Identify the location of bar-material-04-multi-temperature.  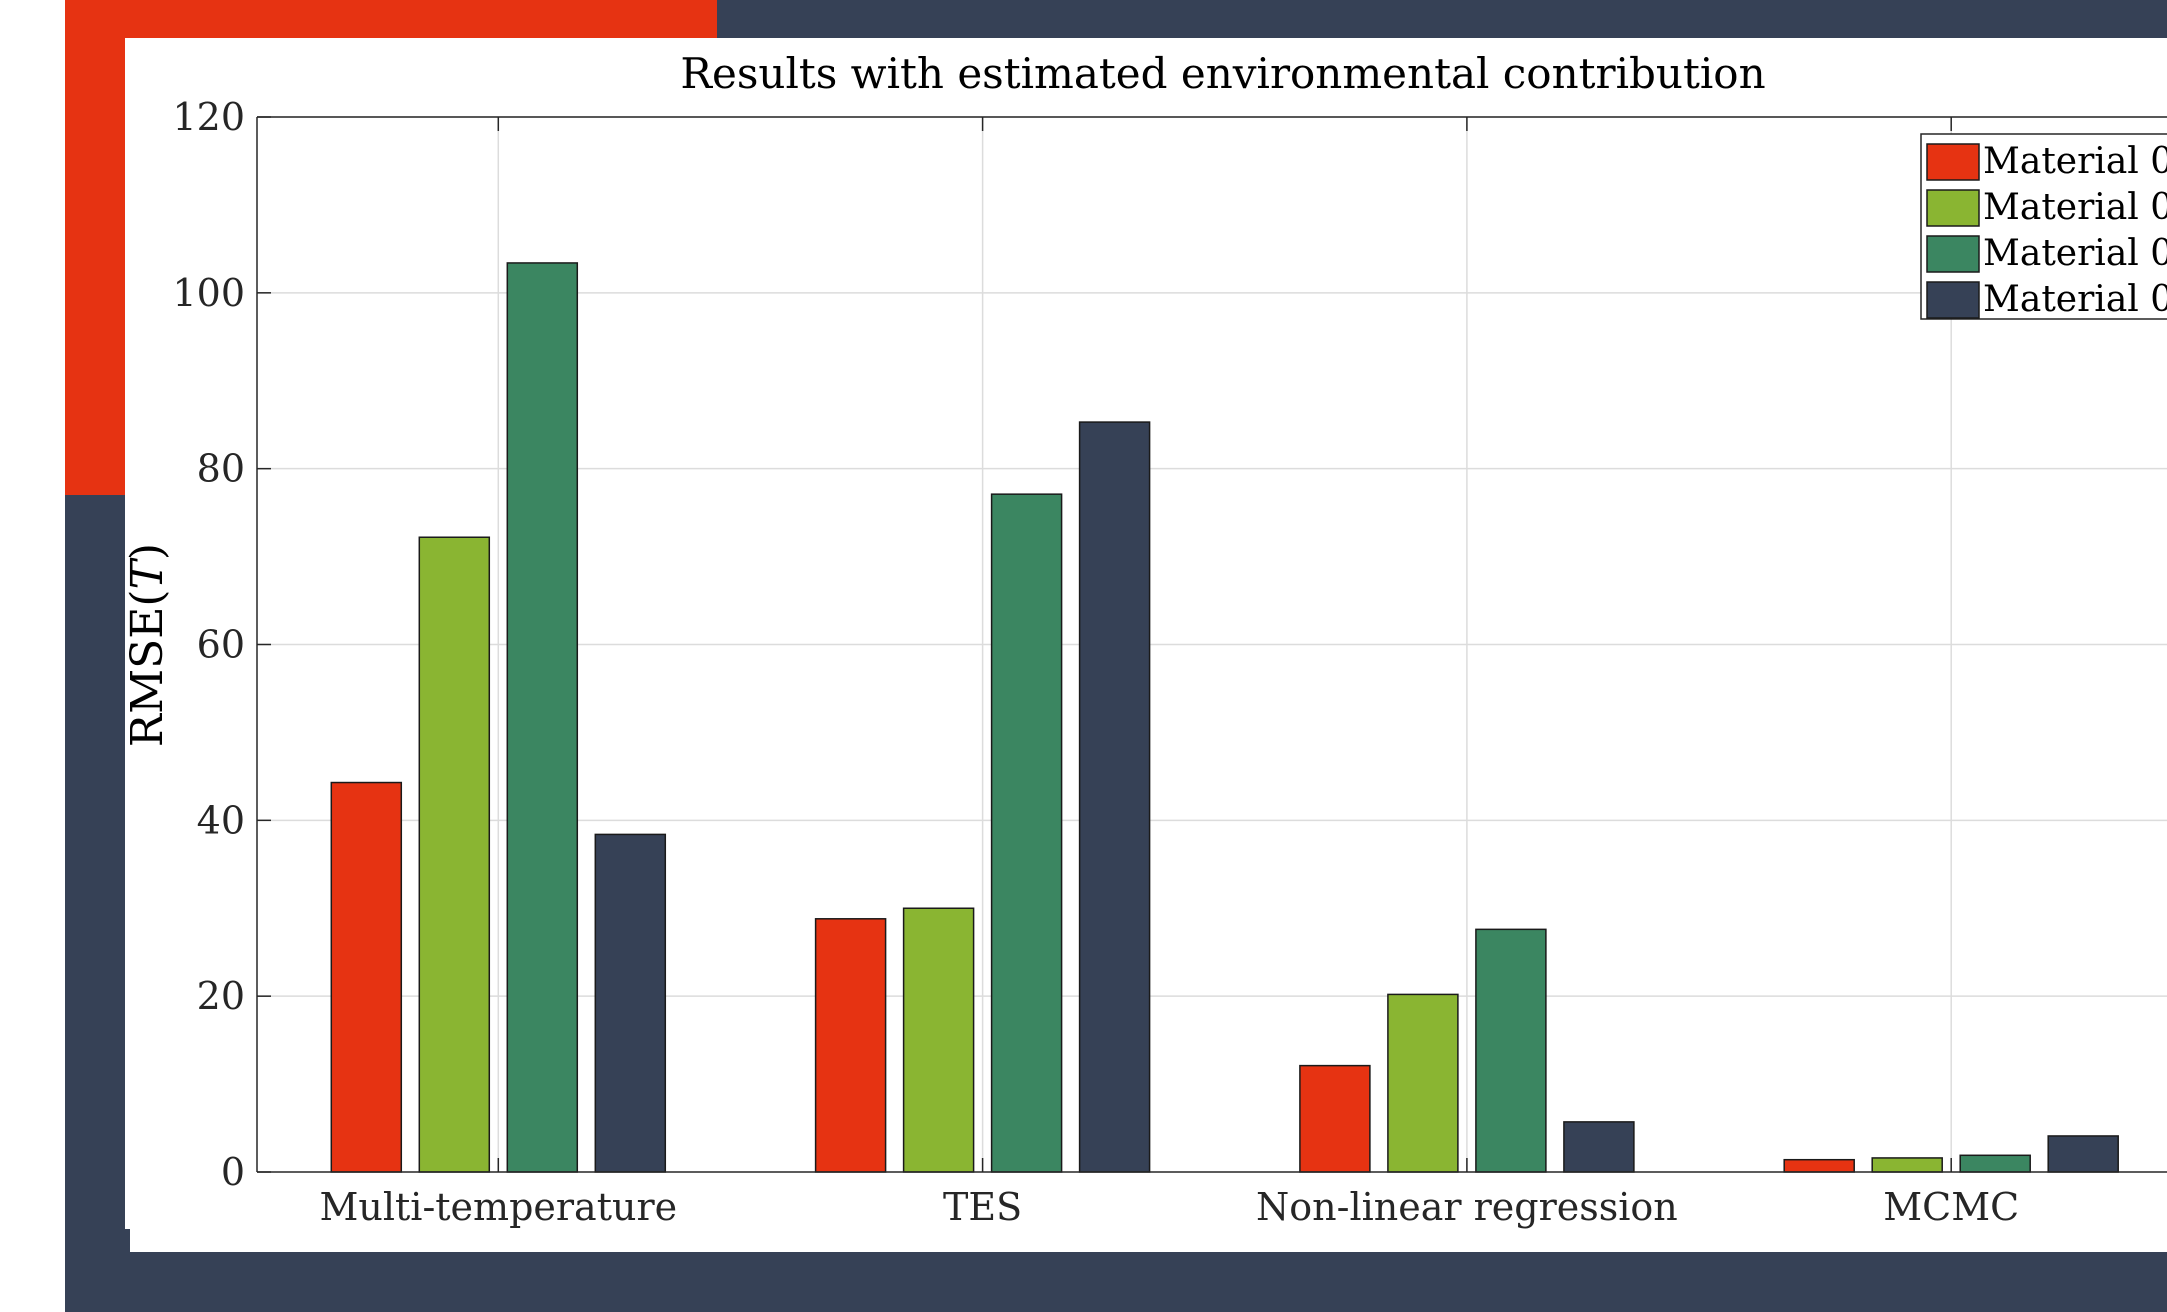
(630, 1003).